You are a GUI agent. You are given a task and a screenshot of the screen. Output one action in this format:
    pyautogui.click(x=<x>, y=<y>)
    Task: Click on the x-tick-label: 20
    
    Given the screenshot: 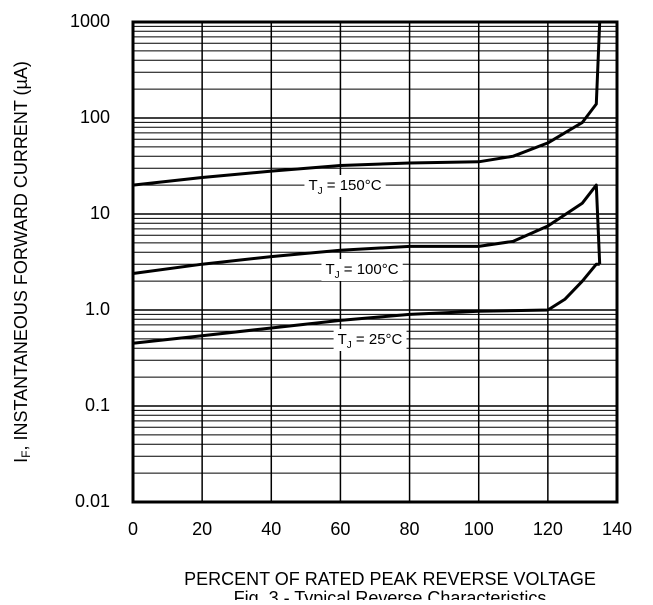 What is the action you would take?
    pyautogui.click(x=202, y=529)
    